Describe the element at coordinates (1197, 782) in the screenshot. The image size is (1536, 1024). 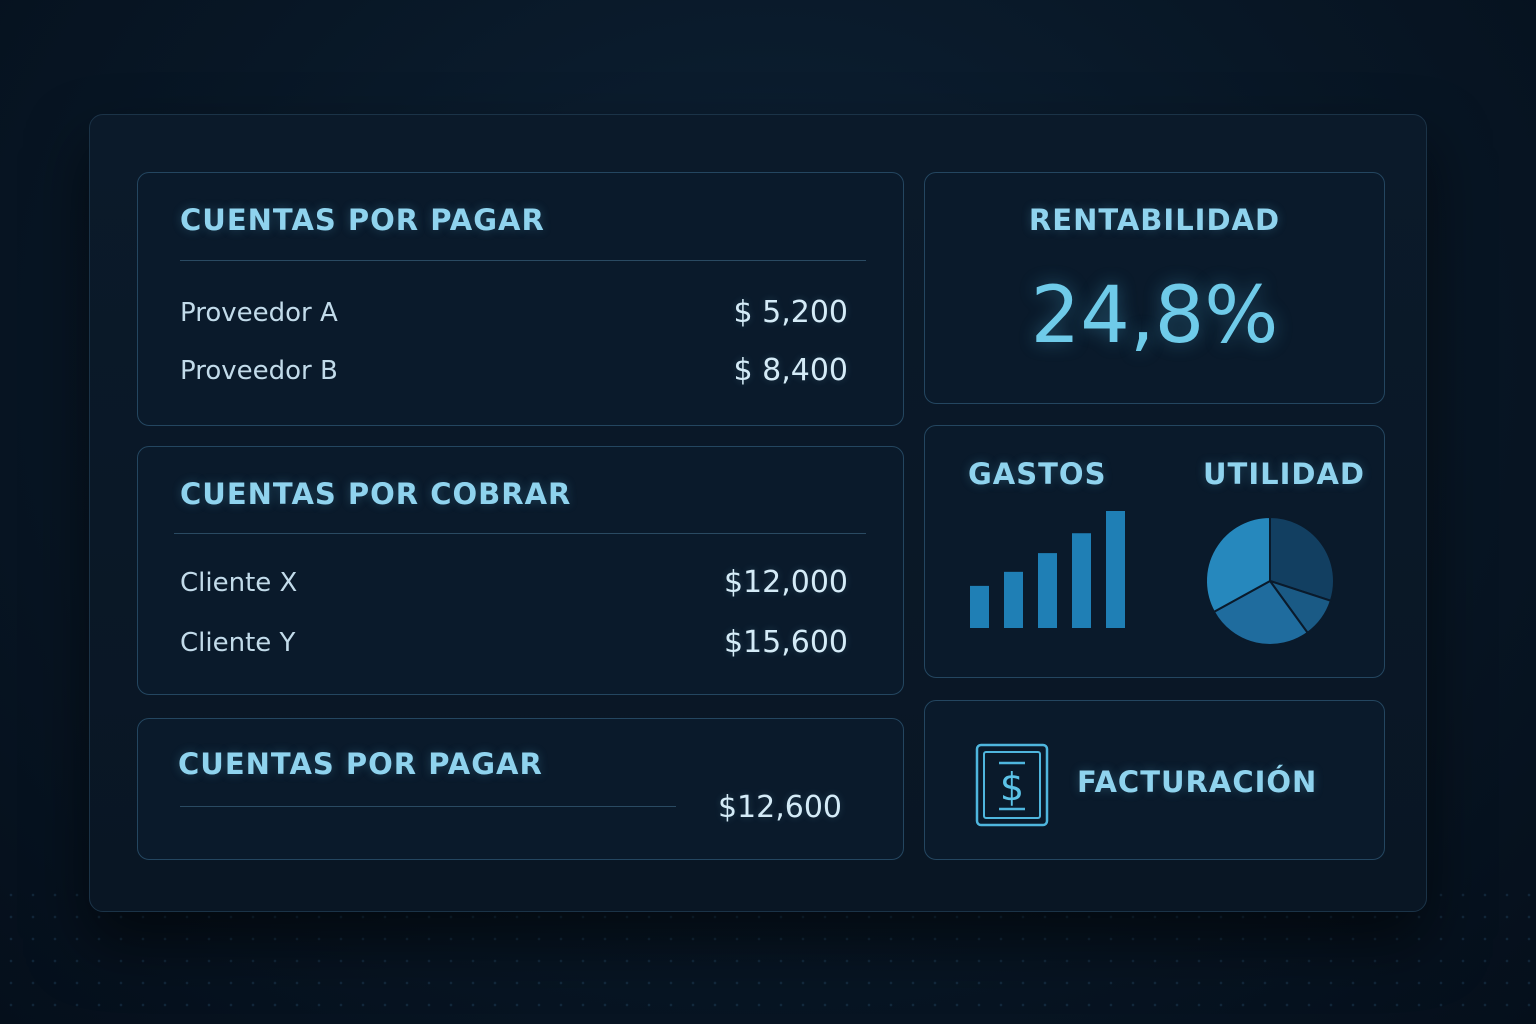
I see `billing-label: FACTURACIÓN` at that location.